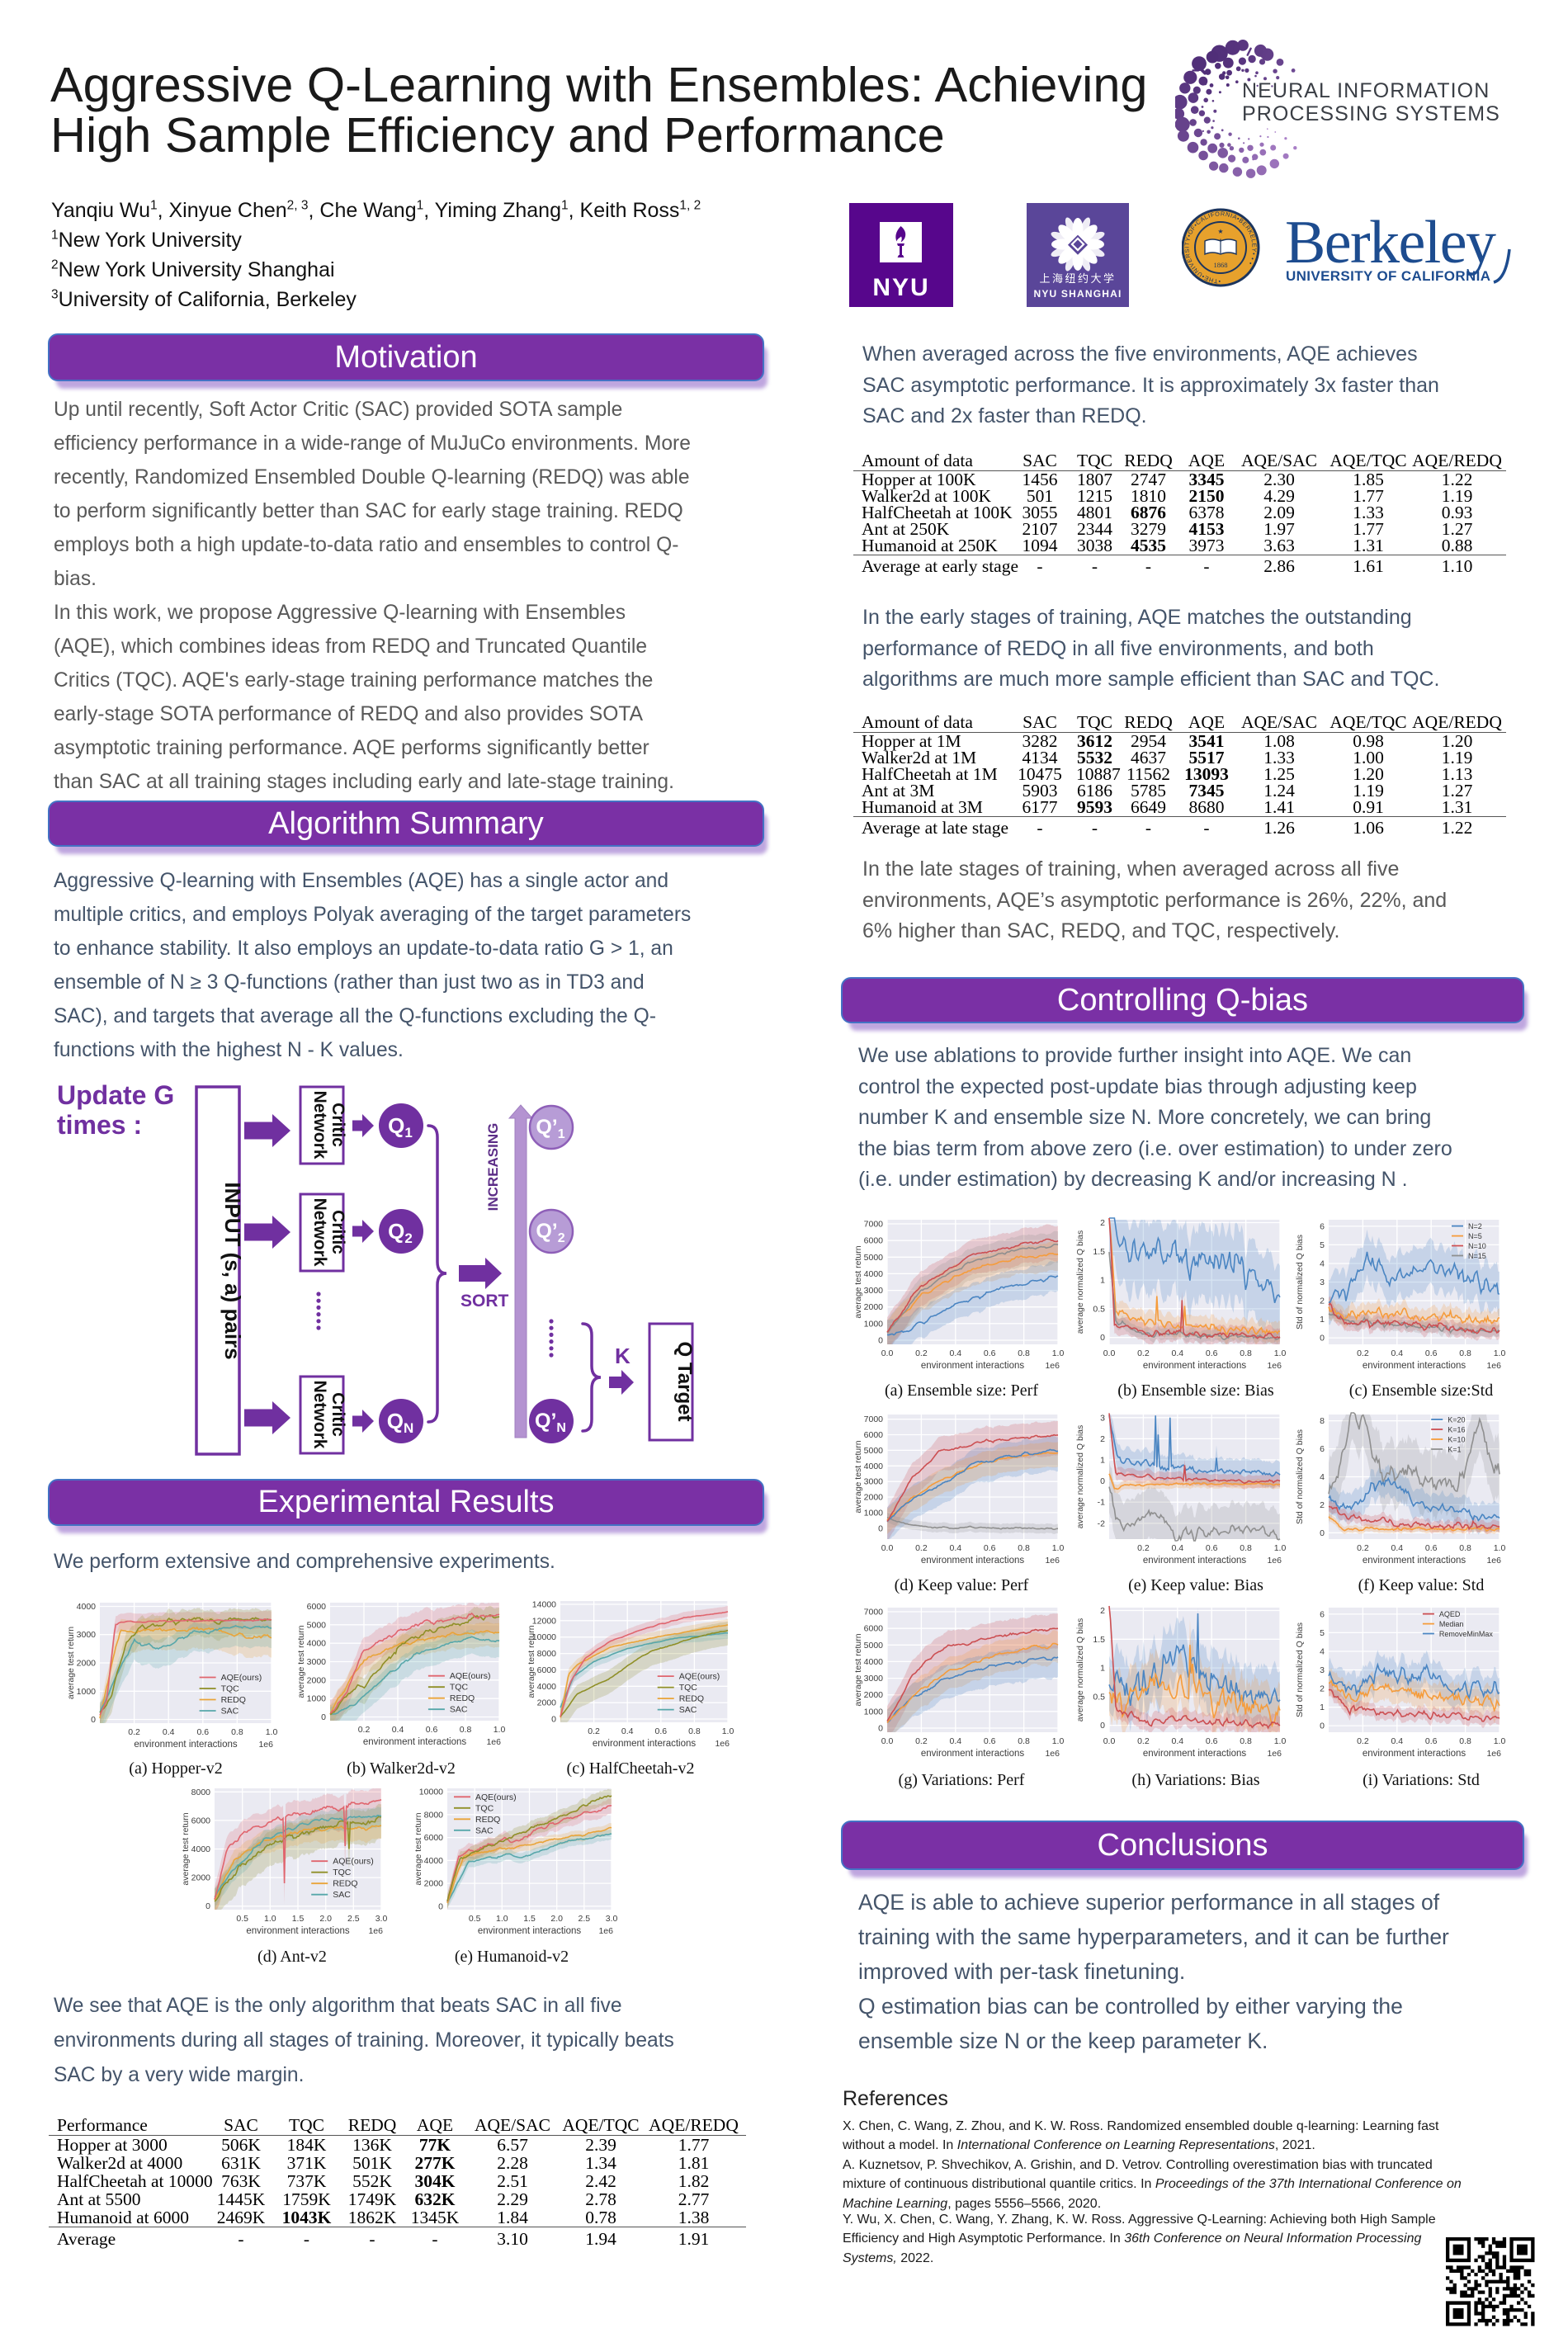 This screenshot has height=2352, width=1568. What do you see at coordinates (623, 1356) in the screenshot?
I see `svg-text: K` at bounding box center [623, 1356].